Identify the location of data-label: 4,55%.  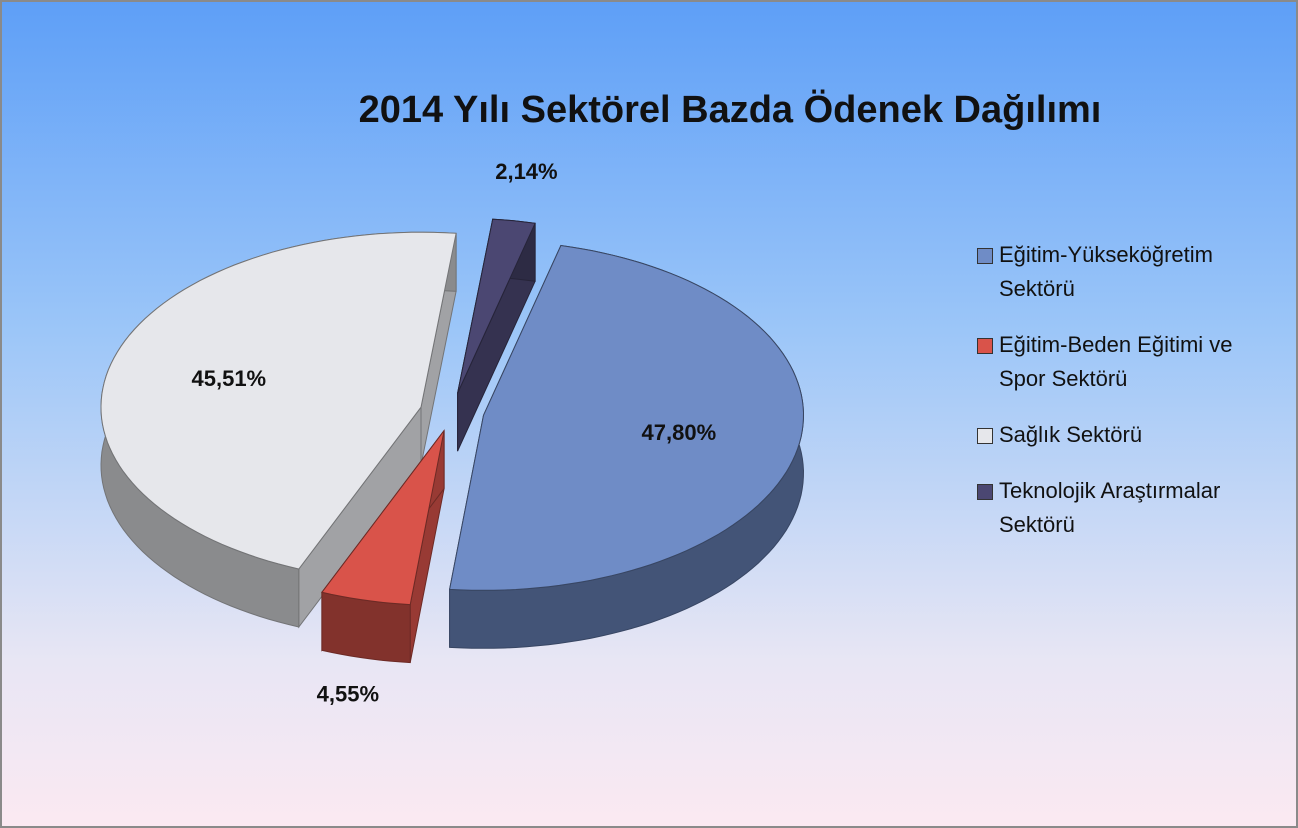
(348, 693).